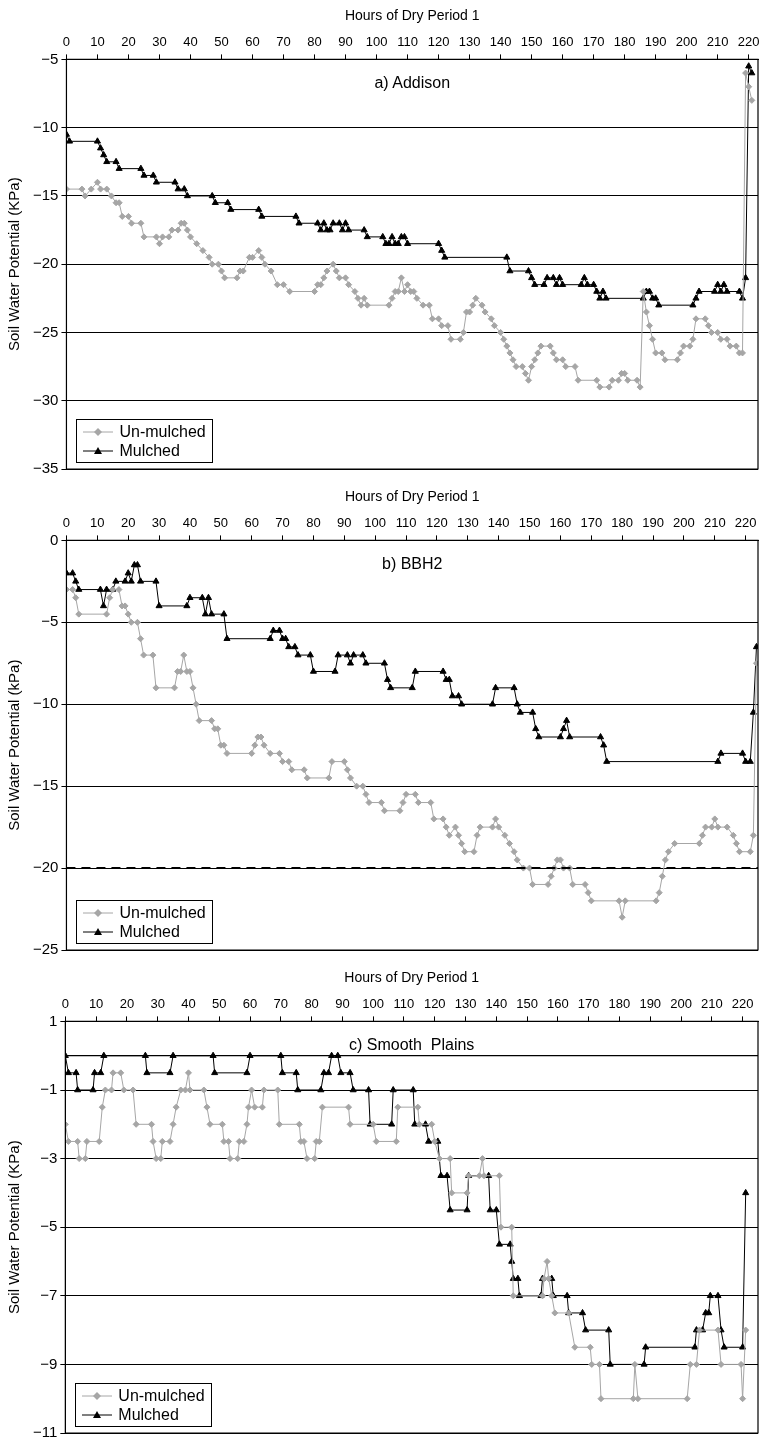 The width and height of the screenshot is (764, 1445). What do you see at coordinates (54, 539) in the screenshot?
I see `y-tick-label: 0` at bounding box center [54, 539].